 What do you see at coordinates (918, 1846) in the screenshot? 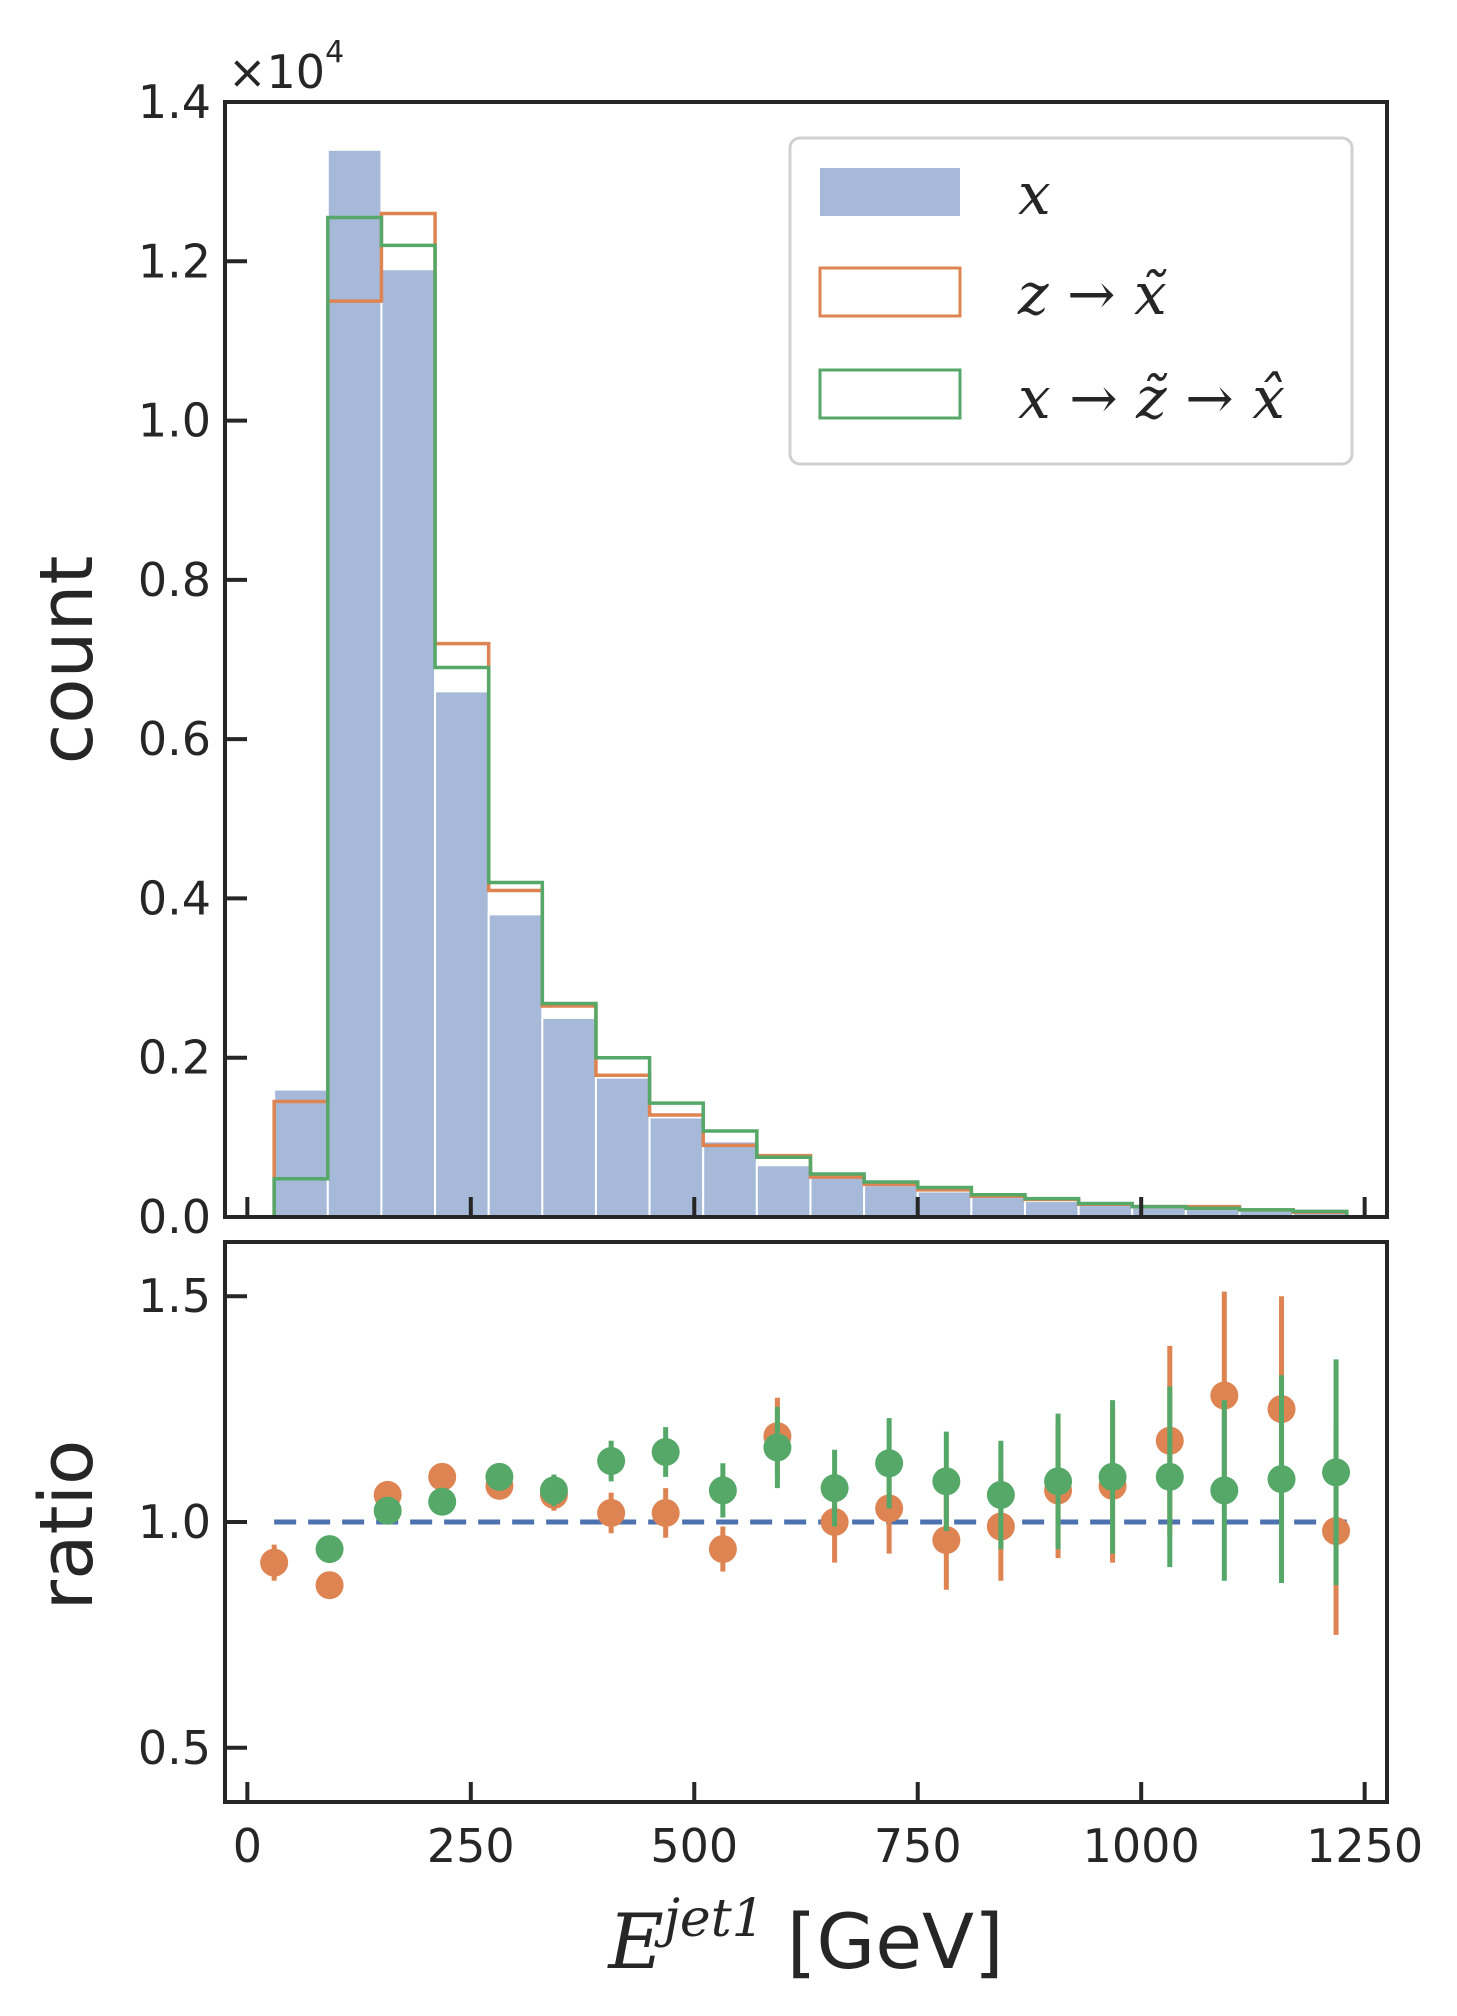
I see `x-tick-label: 750` at bounding box center [918, 1846].